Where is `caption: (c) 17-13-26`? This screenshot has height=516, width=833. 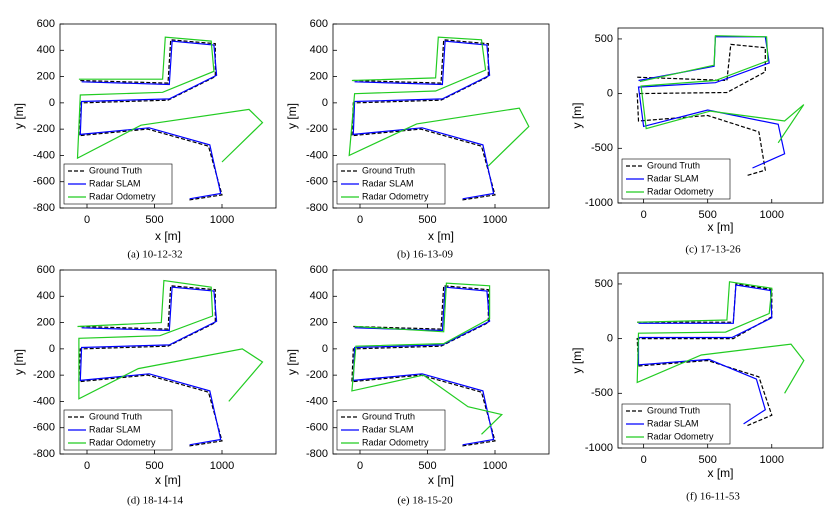 caption: (c) 17-13-26 is located at coordinates (713, 250).